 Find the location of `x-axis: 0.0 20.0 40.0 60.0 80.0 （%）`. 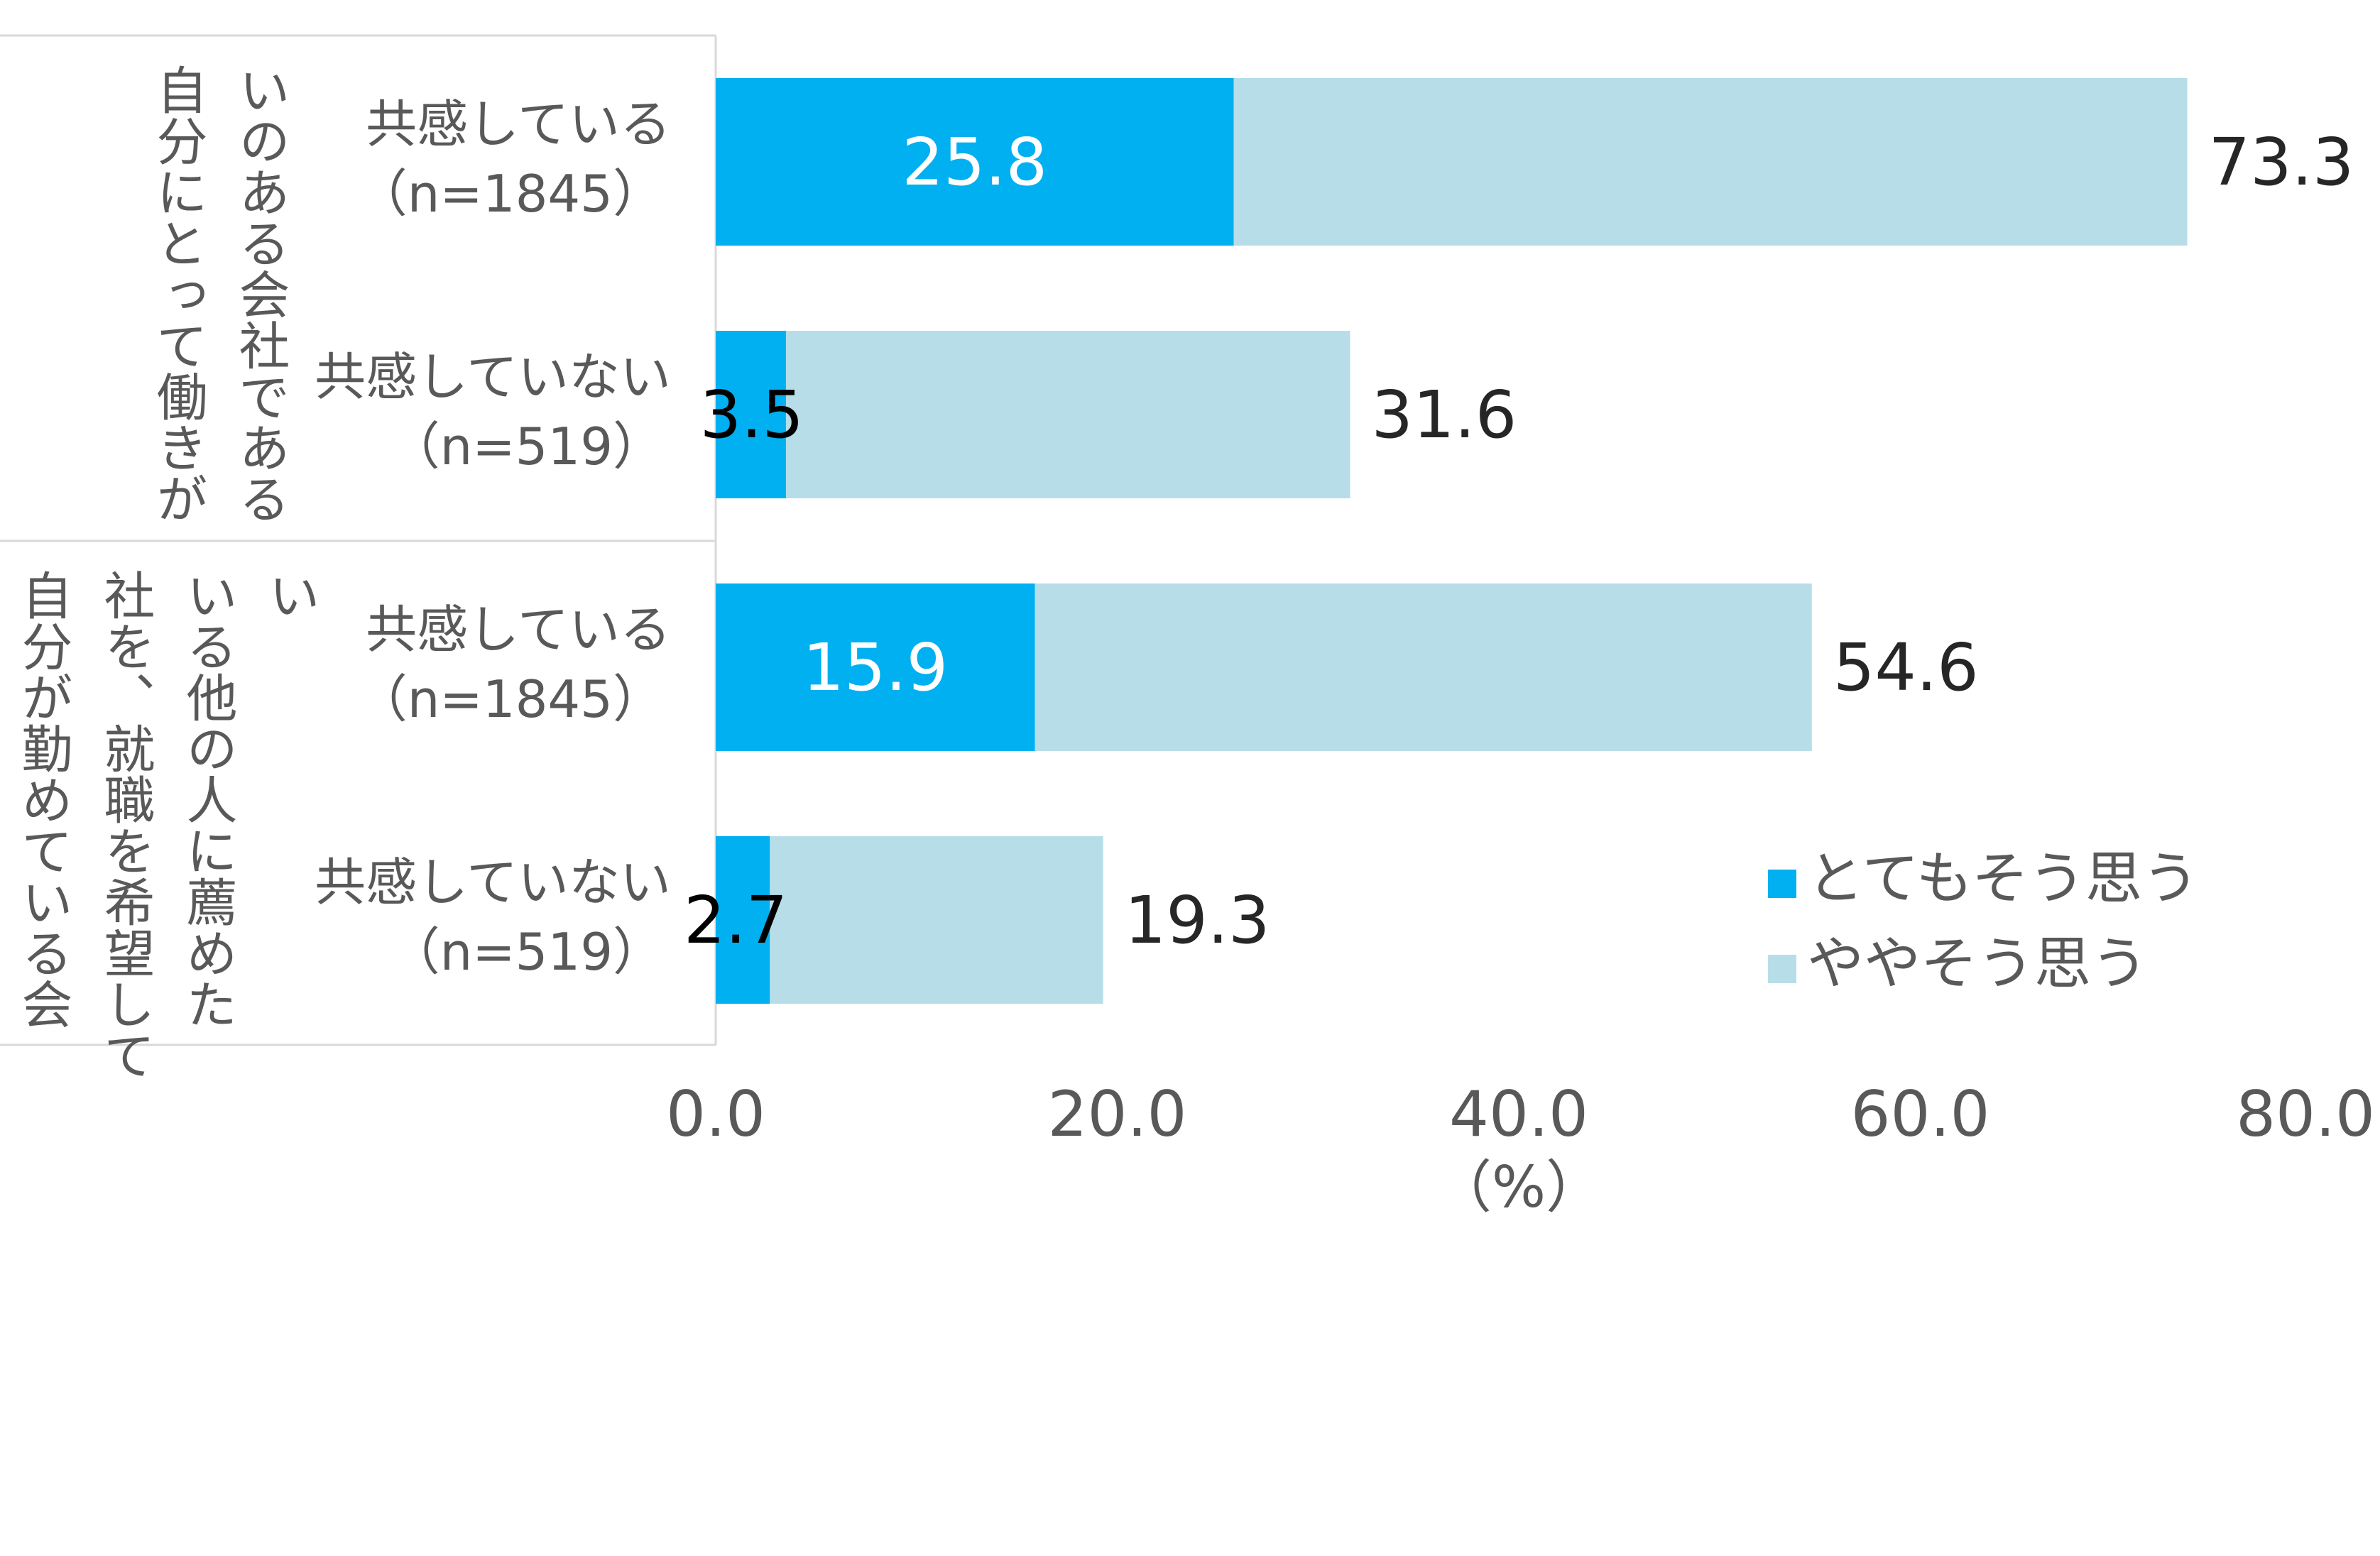

x-axis: 0.0 20.0 40.0 60.0 80.0 （%） is located at coordinates (1520, 1149).